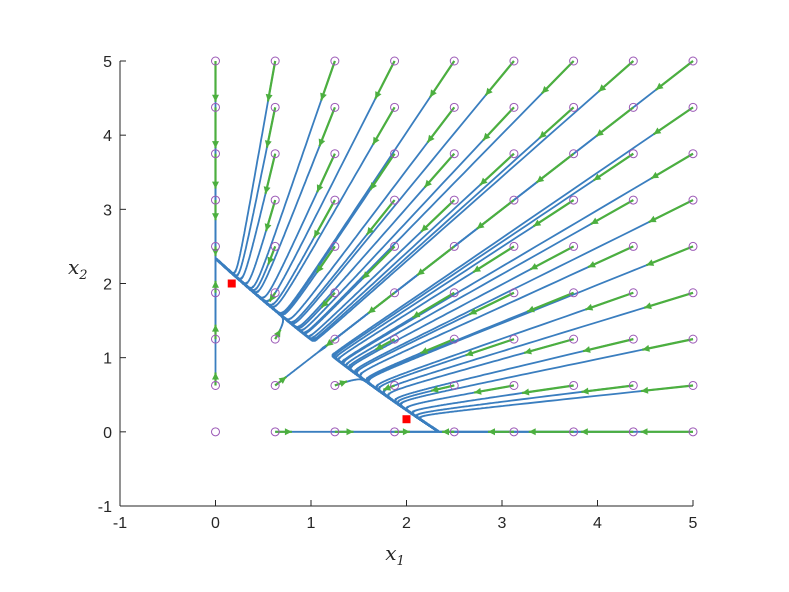  I want to click on y-tick-label: -1, so click(105, 507).